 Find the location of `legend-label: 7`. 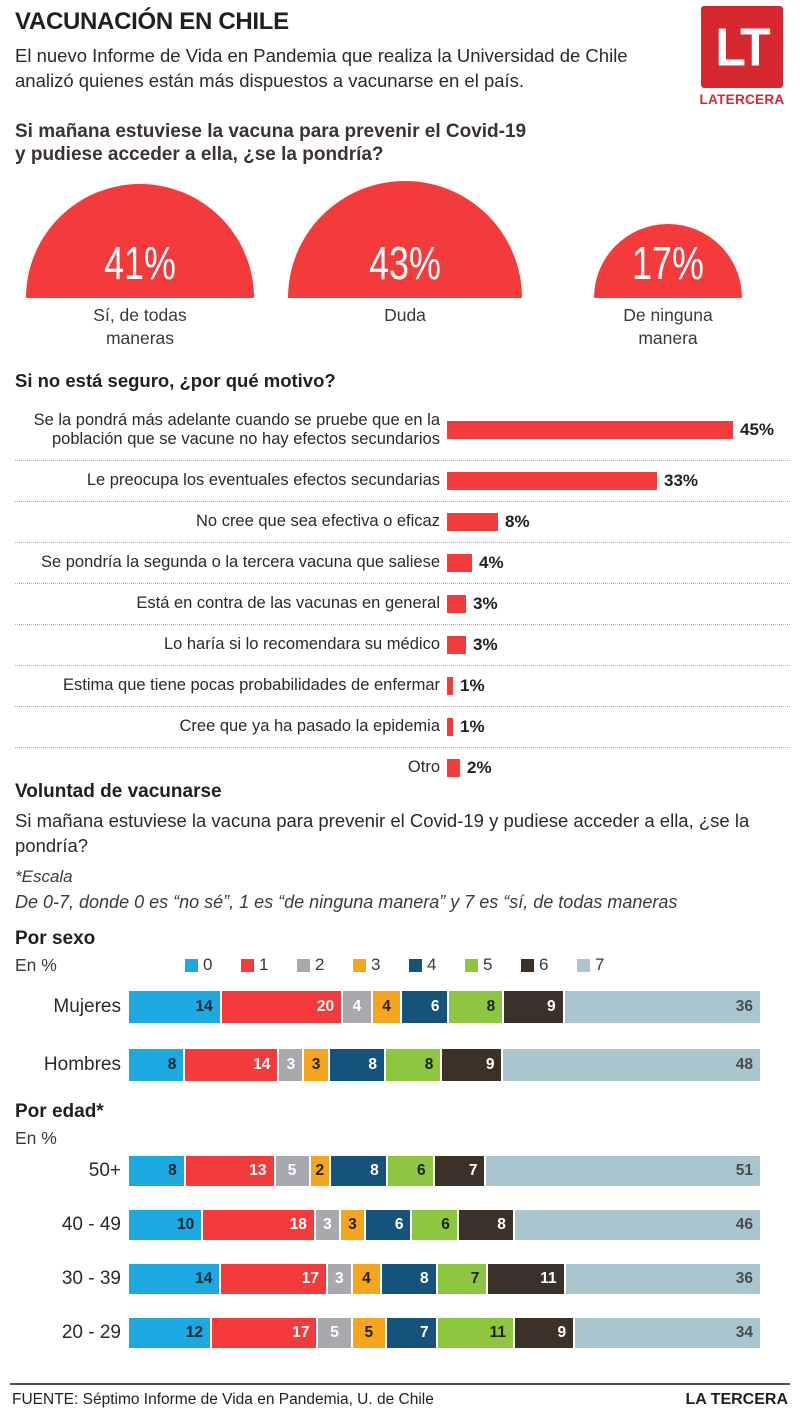

legend-label: 7 is located at coordinates (600, 964).